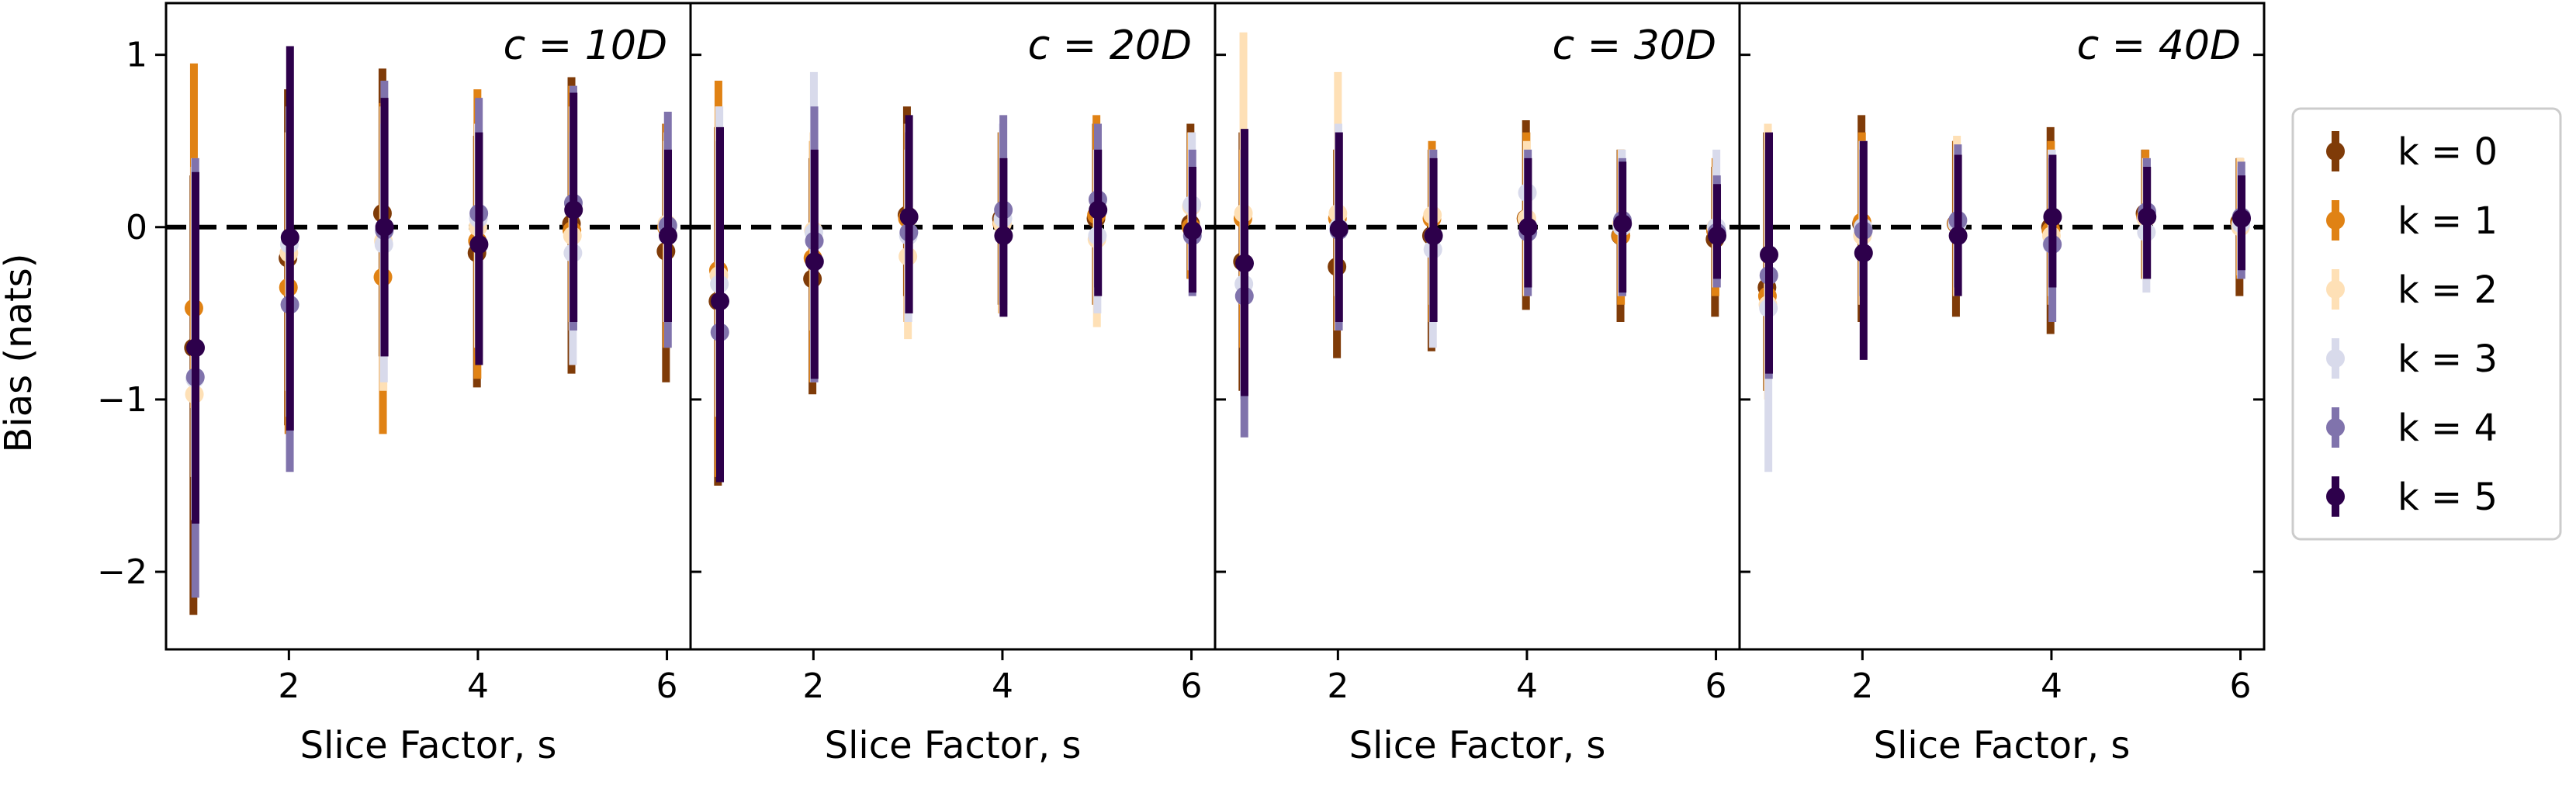 The image size is (2576, 796). Describe the element at coordinates (122, 400) in the screenshot. I see `y-tick-label: −1` at that location.